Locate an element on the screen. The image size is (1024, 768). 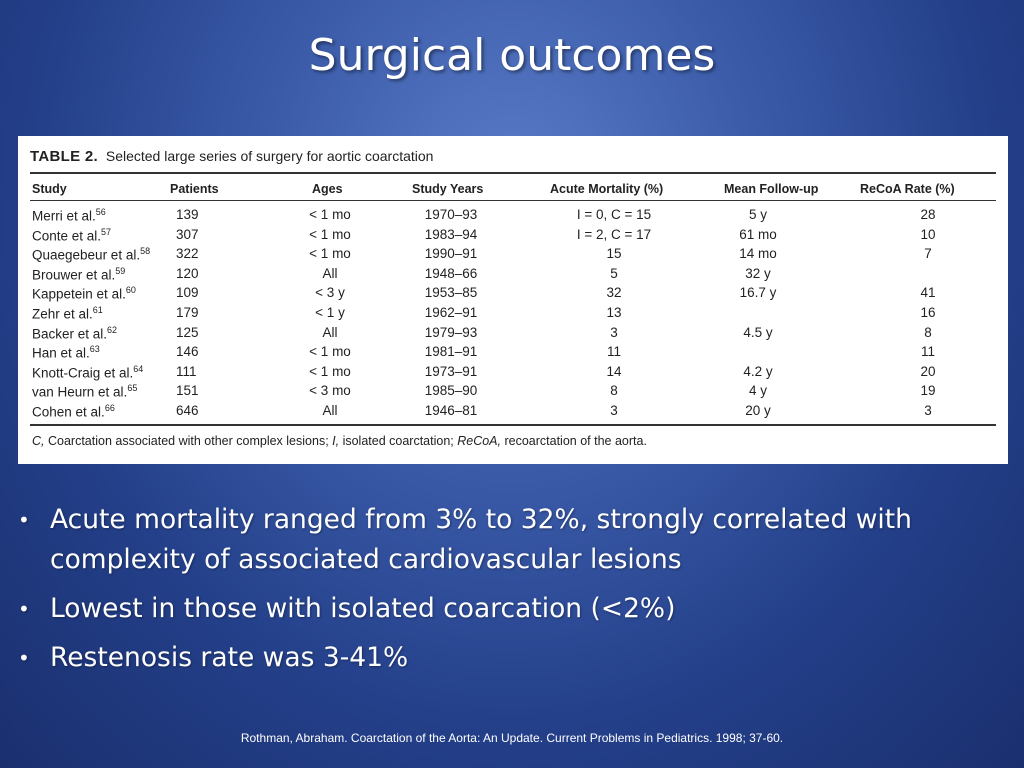
cell-ages: < 1 y is located at coordinates (330, 312).